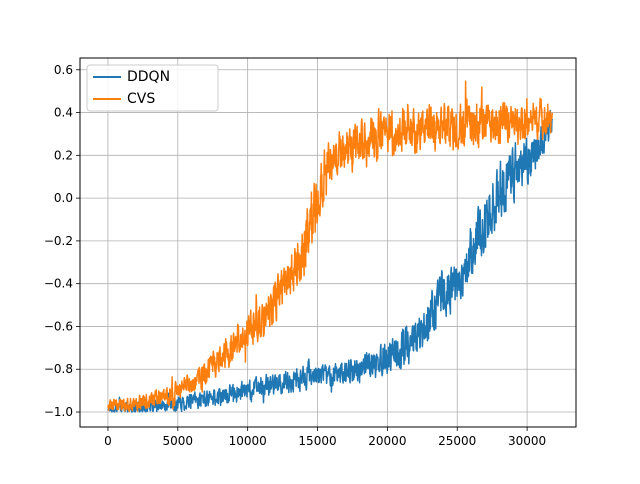 The width and height of the screenshot is (640, 484). What do you see at coordinates (317, 441) in the screenshot?
I see `x-tick-label: 15000` at bounding box center [317, 441].